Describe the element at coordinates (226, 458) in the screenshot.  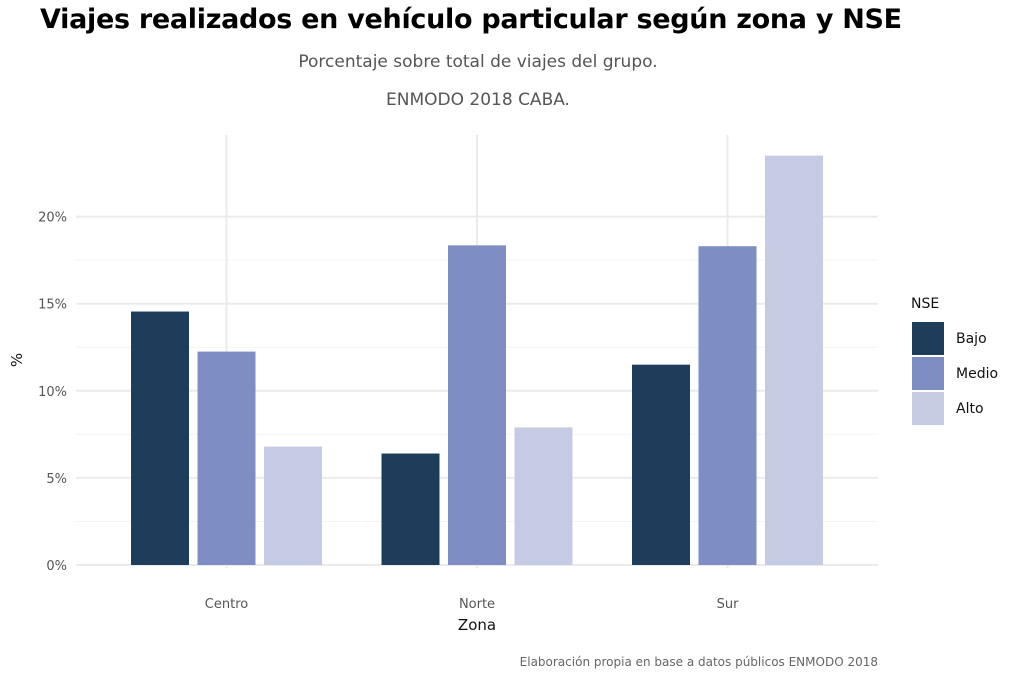
I see `bar-centro-medio` at that location.